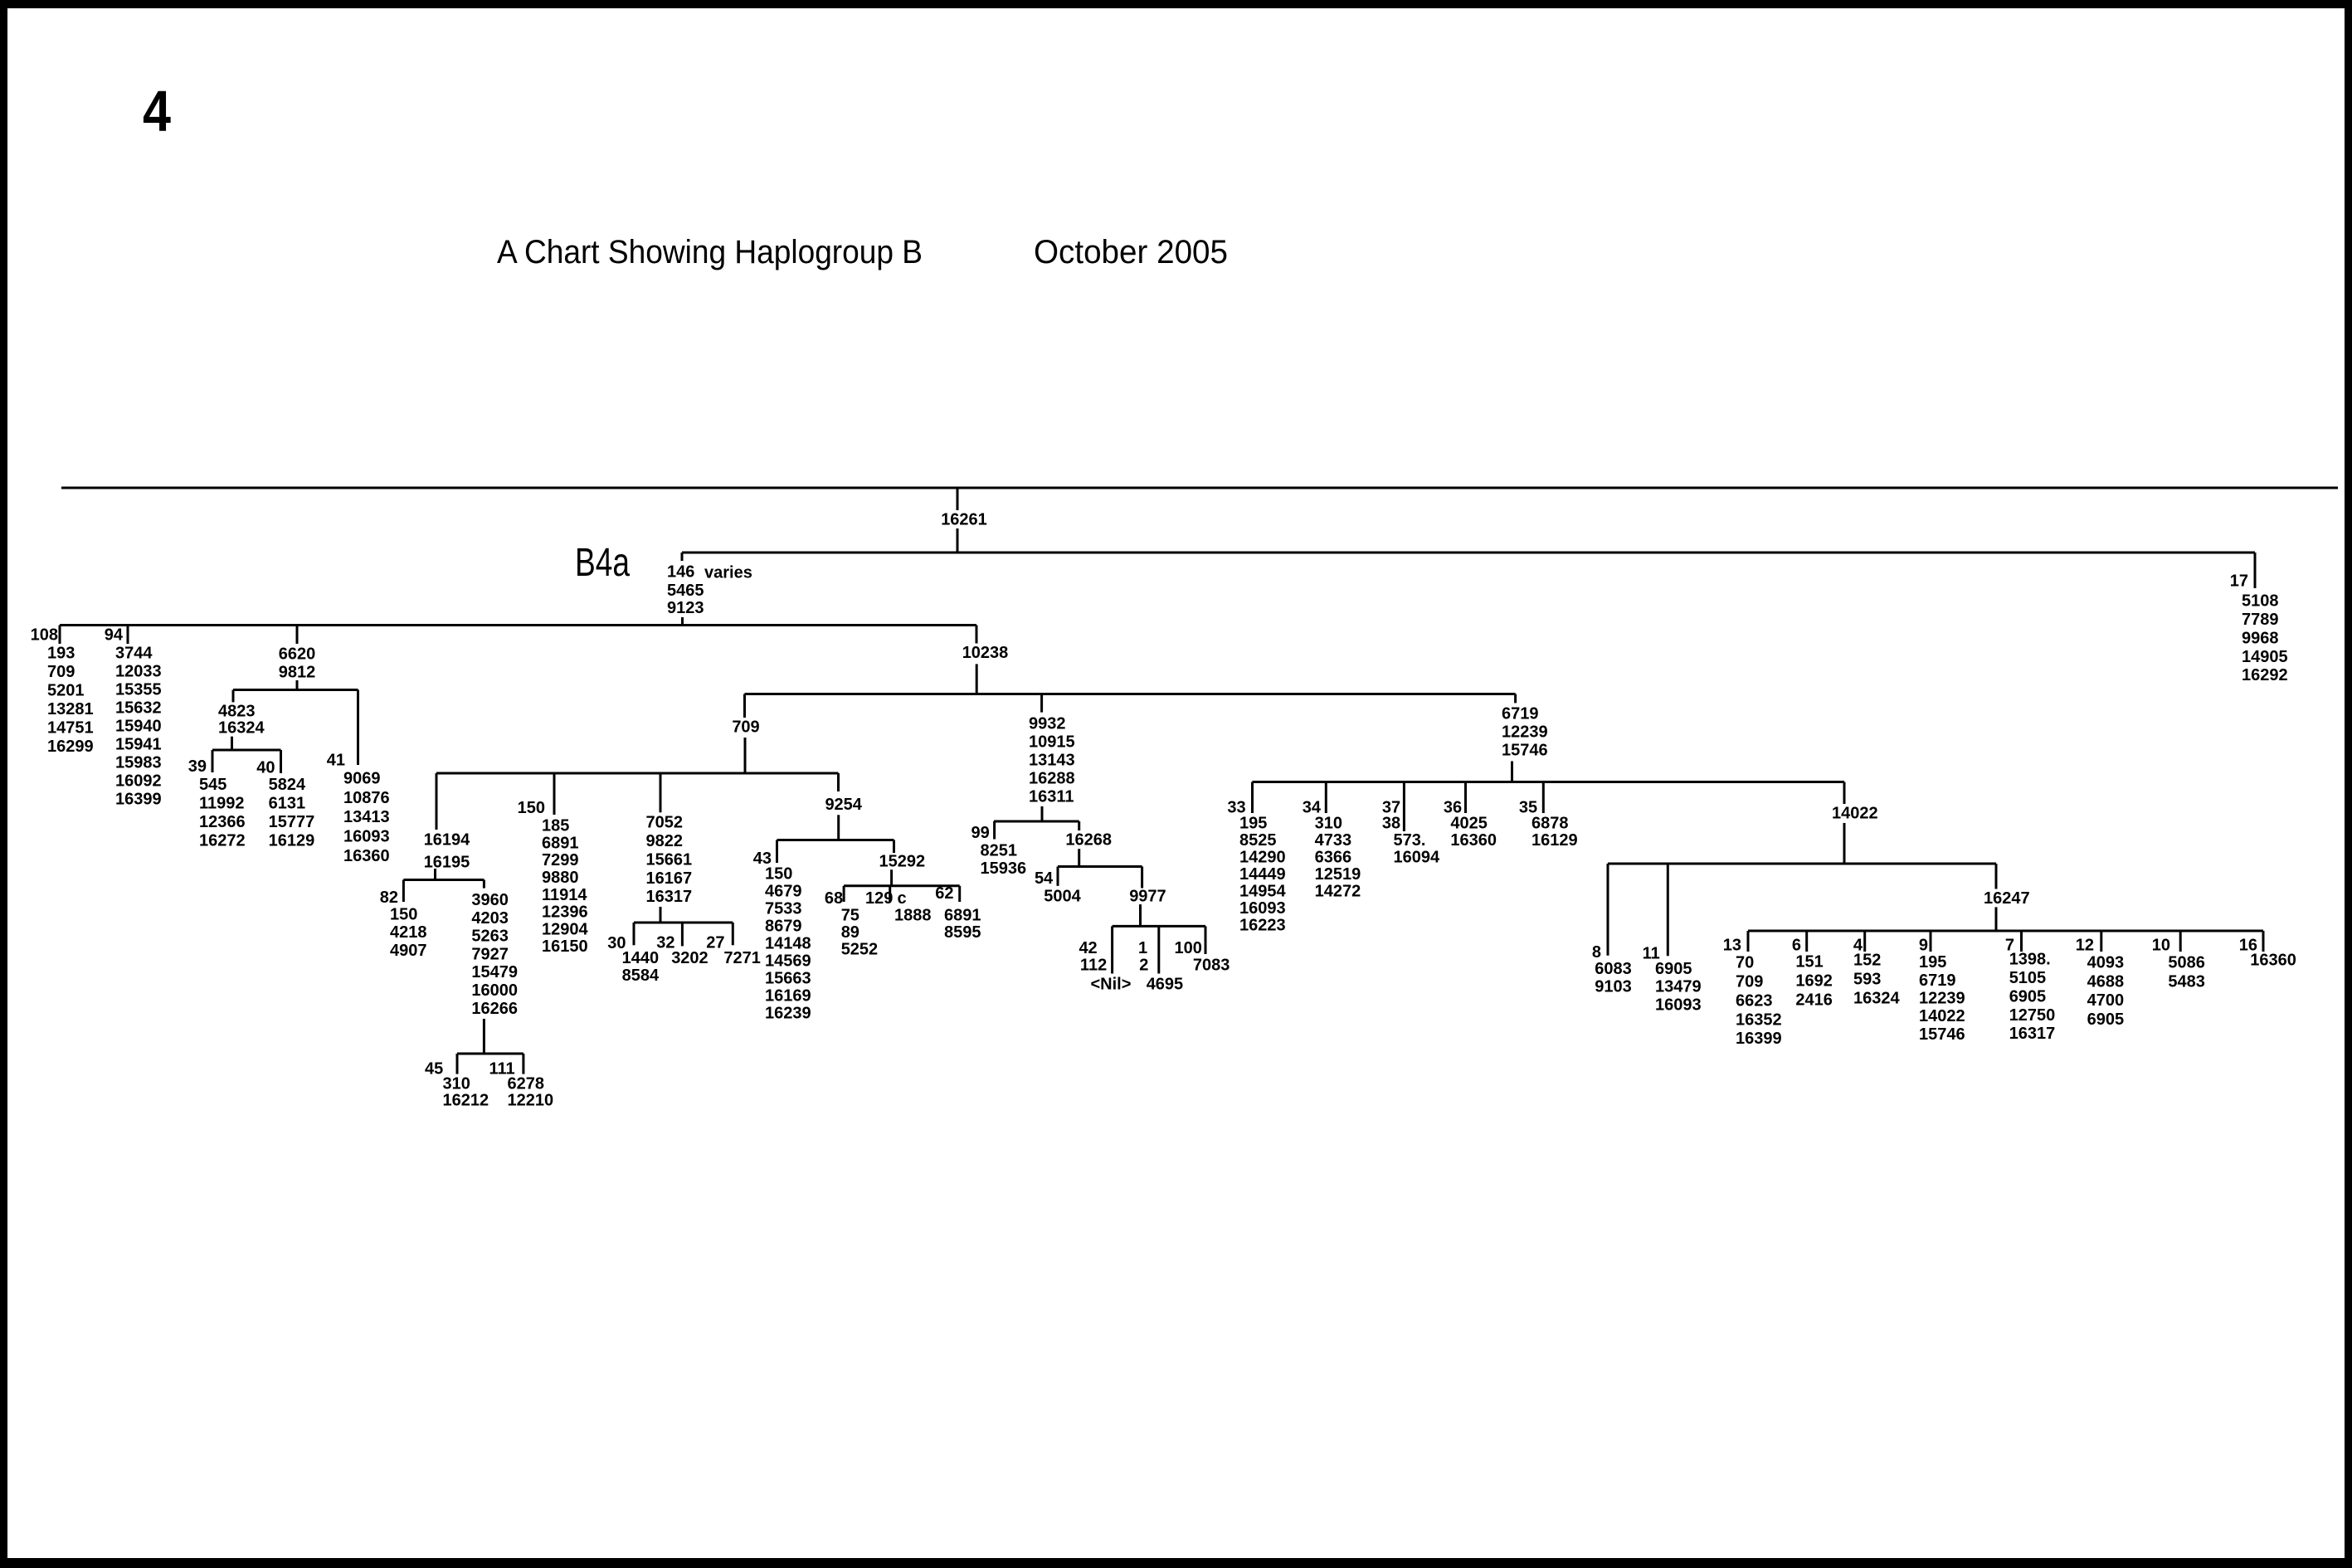 The width and height of the screenshot is (2352, 1568). Describe the element at coordinates (879, 898) in the screenshot. I see `svg-text: 129` at that location.